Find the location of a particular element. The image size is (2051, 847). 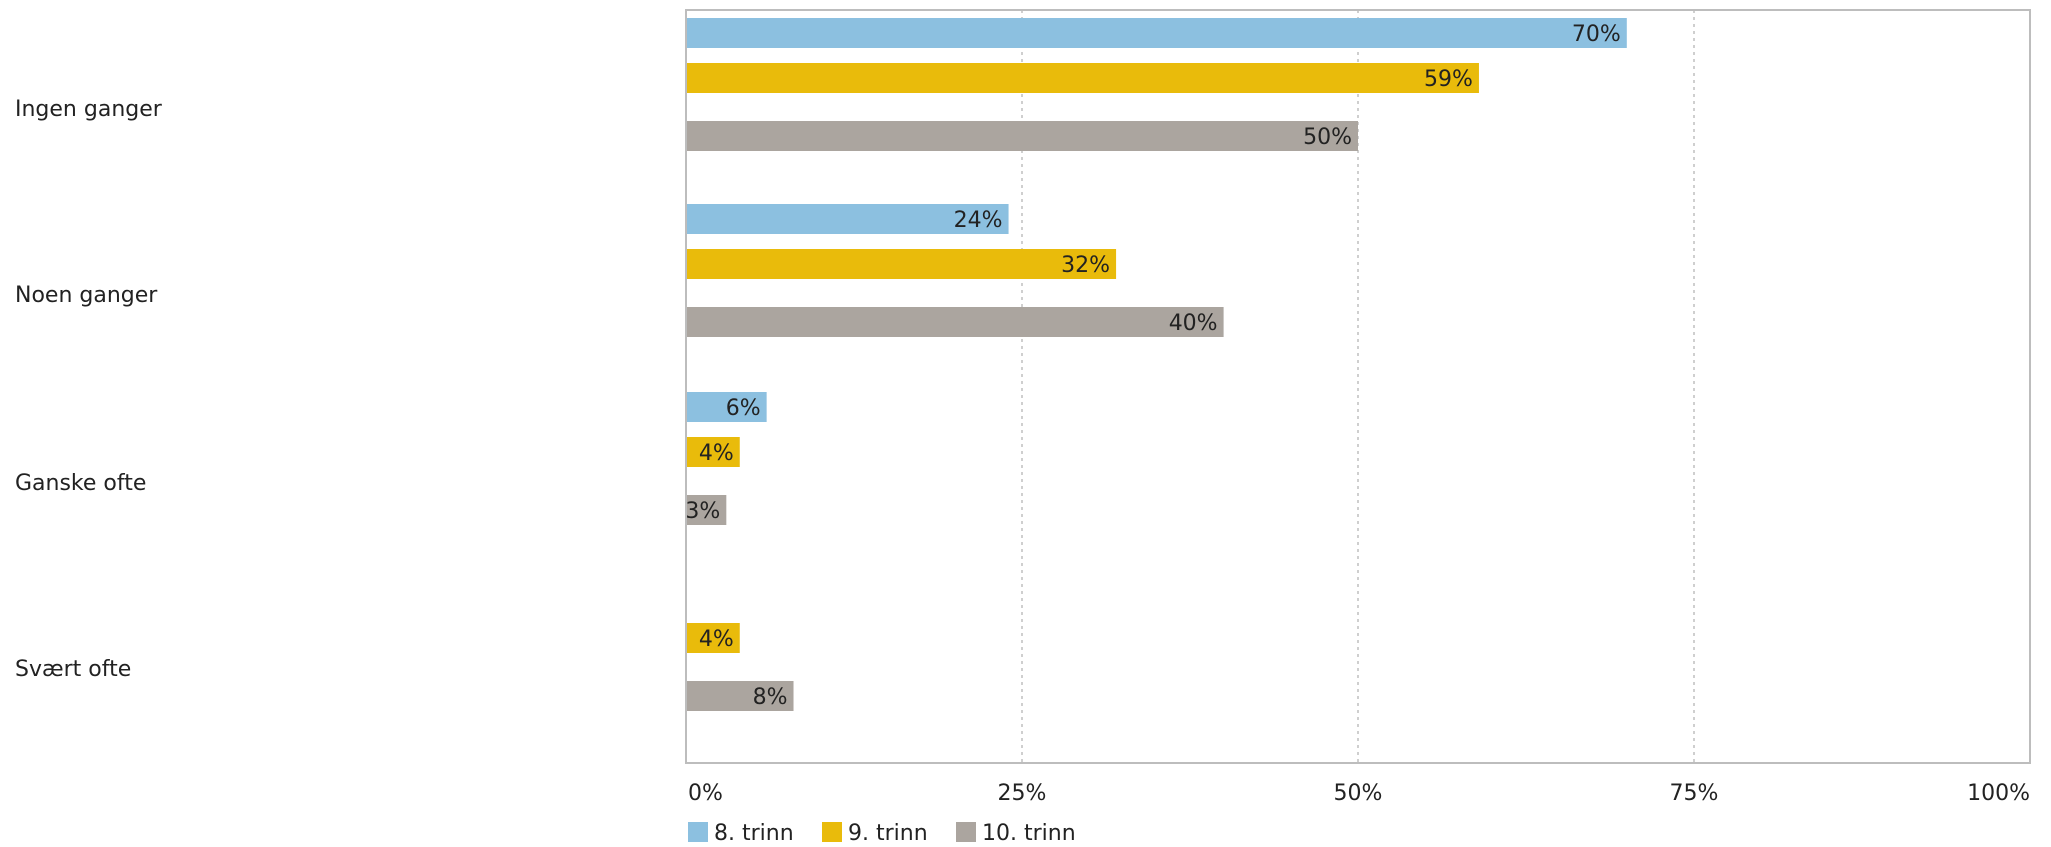

category-label: Noen ganger is located at coordinates (86, 295).